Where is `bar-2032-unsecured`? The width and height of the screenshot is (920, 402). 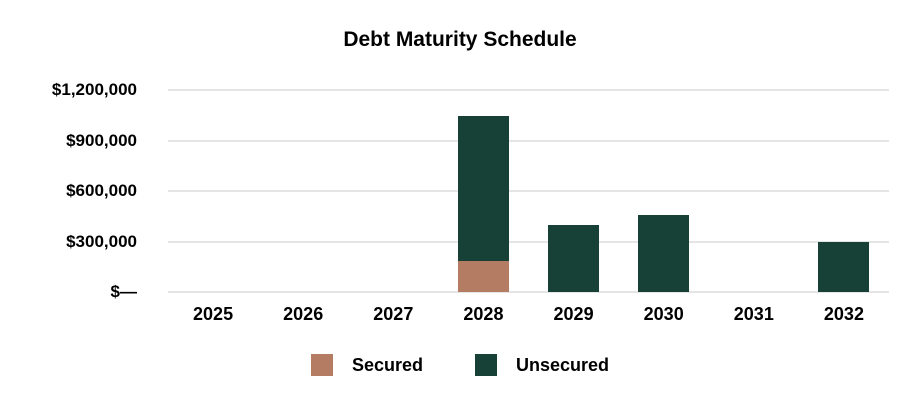
bar-2032-unsecured is located at coordinates (844, 267).